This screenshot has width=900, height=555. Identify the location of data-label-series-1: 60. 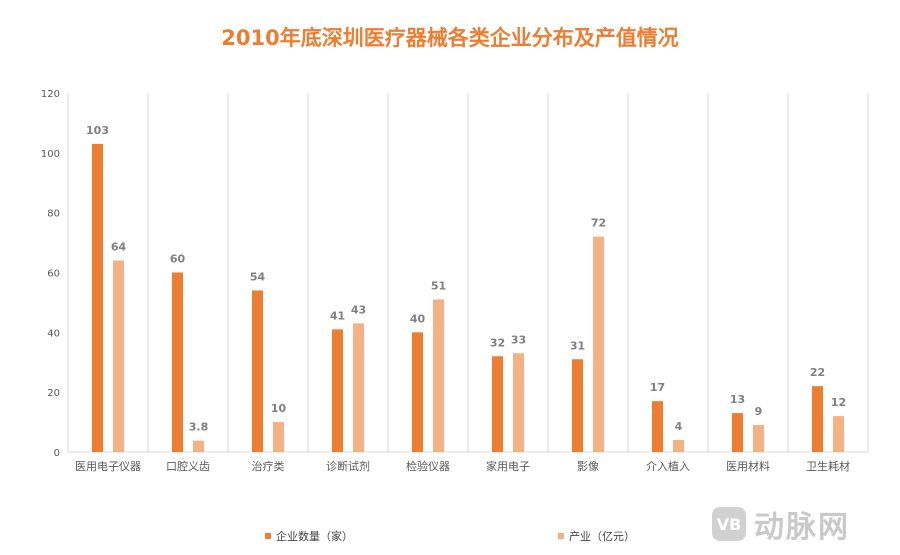
(178, 259).